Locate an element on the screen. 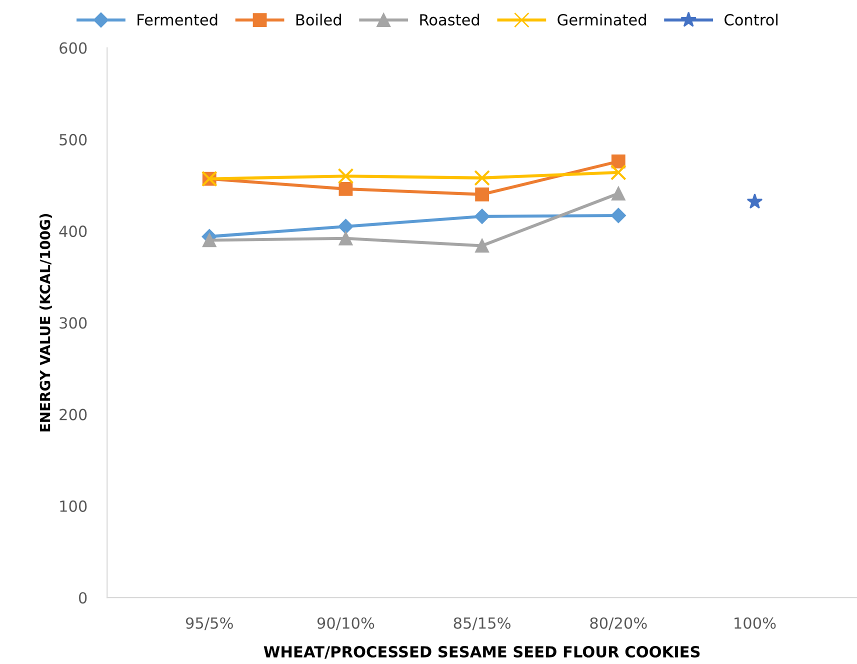  legend-label: Control is located at coordinates (751, 20).